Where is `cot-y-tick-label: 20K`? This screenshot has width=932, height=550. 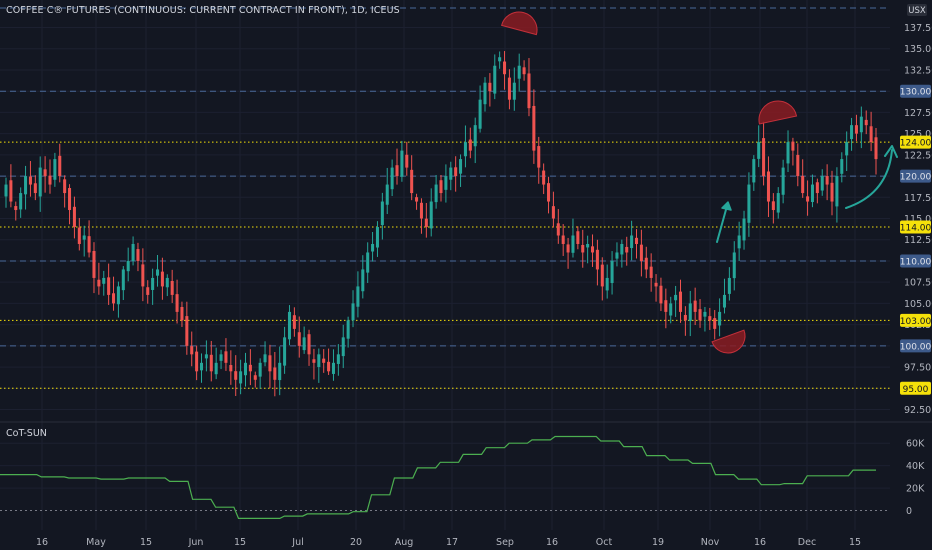
cot-y-tick-label: 20K is located at coordinates (915, 489).